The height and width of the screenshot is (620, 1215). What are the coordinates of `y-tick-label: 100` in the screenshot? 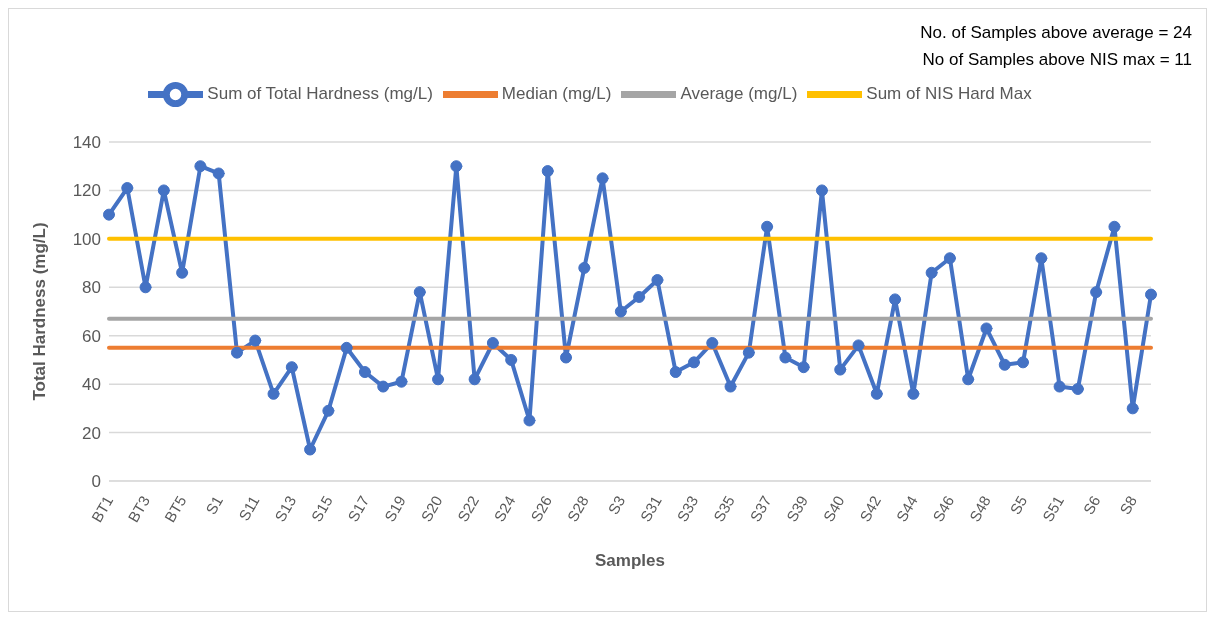 It's located at (86, 239).